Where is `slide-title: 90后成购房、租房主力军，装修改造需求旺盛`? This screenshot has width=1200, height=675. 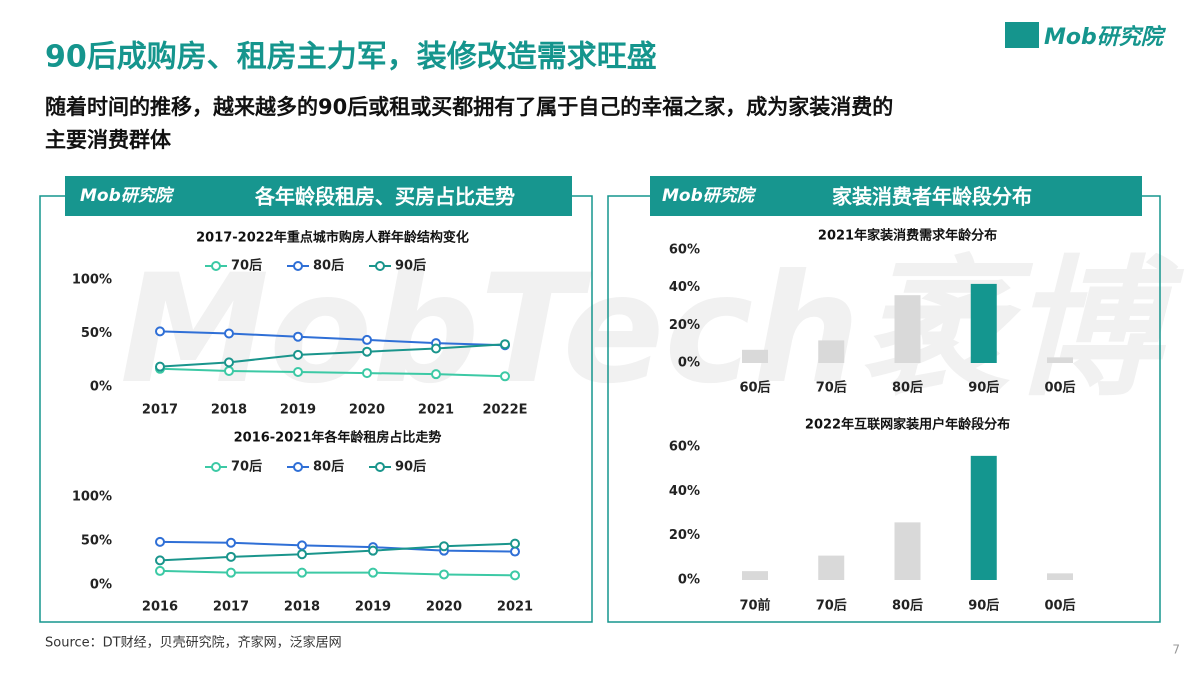 slide-title: 90后成购房、租房主力军，装修改造需求旺盛 is located at coordinates (351, 57).